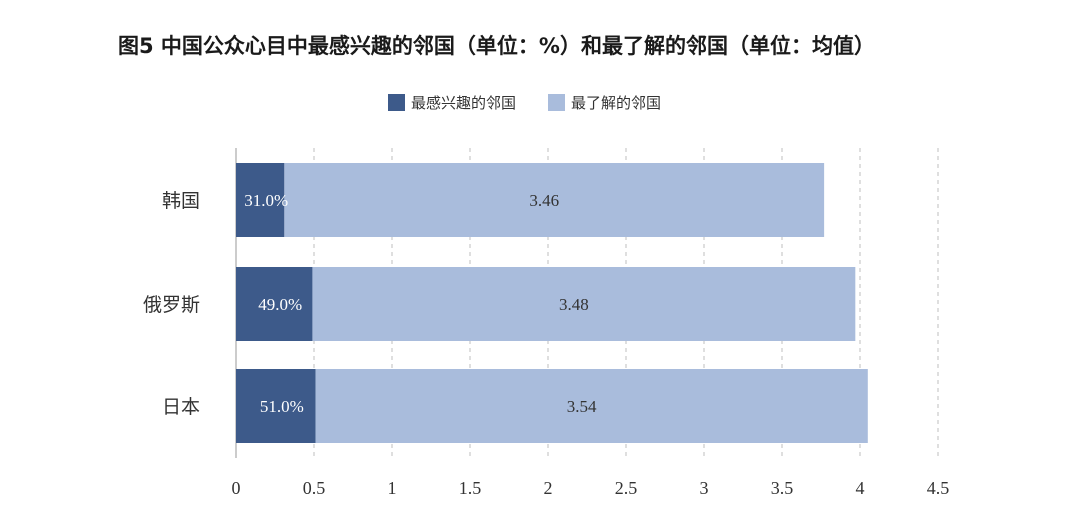 The image size is (1080, 530). Describe the element at coordinates (544, 200) in the screenshot. I see `data-label-understanding-0: 3.46` at that location.